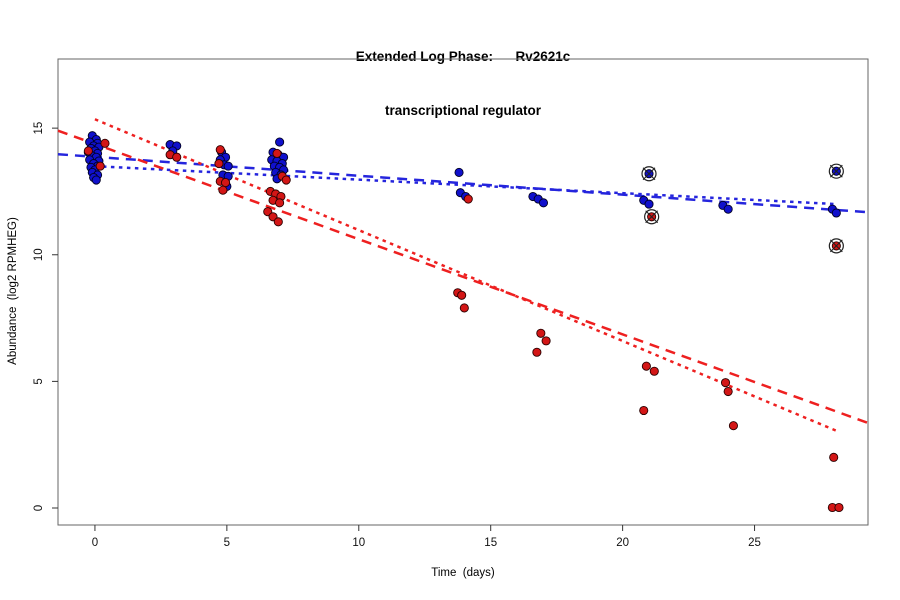 The height and width of the screenshot is (600, 900). What do you see at coordinates (227, 543) in the screenshot?
I see `x-tick-label: 5` at bounding box center [227, 543].